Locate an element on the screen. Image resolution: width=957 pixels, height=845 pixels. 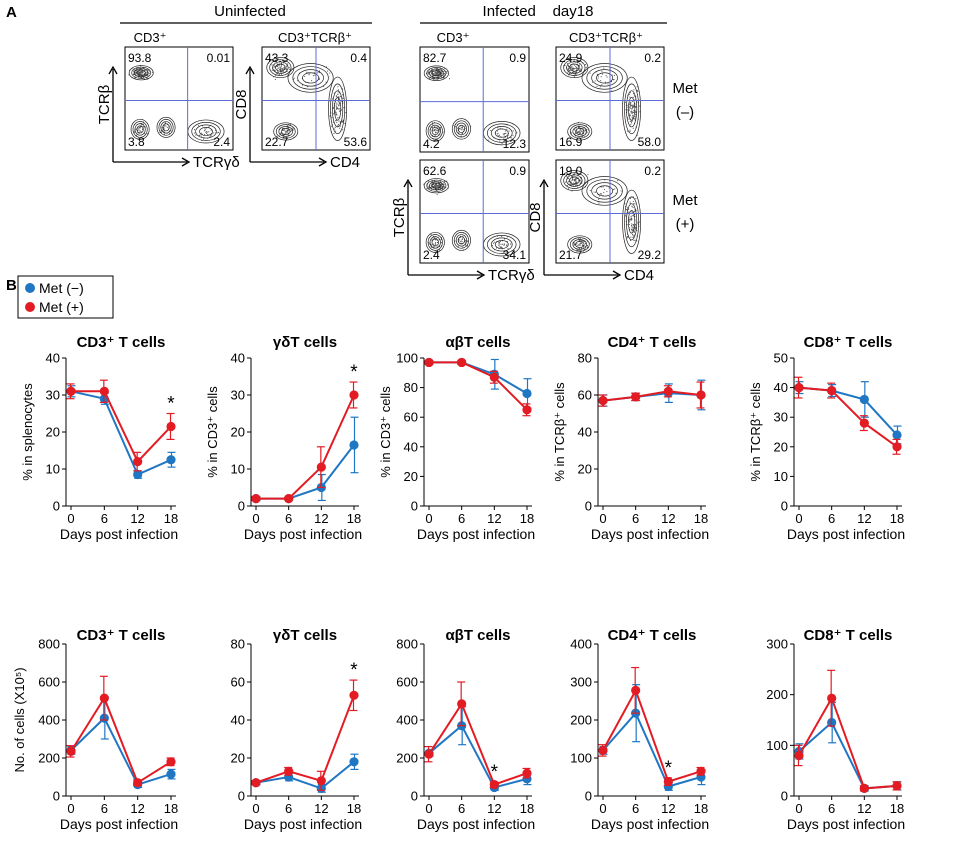
legend-swatch-met-neg is located at coordinates (30, 288).